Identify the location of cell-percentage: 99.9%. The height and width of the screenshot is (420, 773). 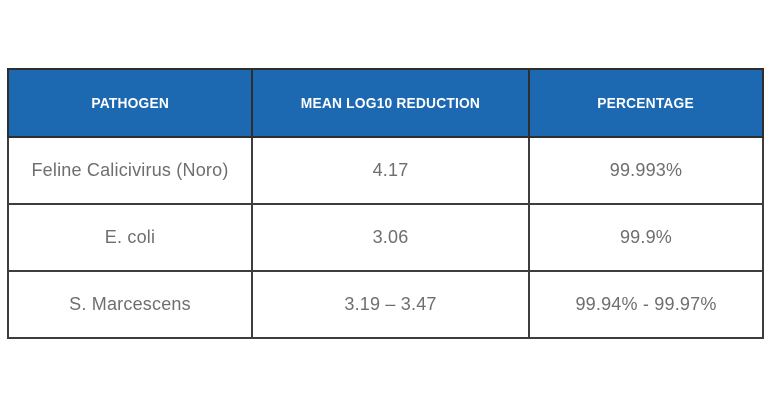
(646, 237).